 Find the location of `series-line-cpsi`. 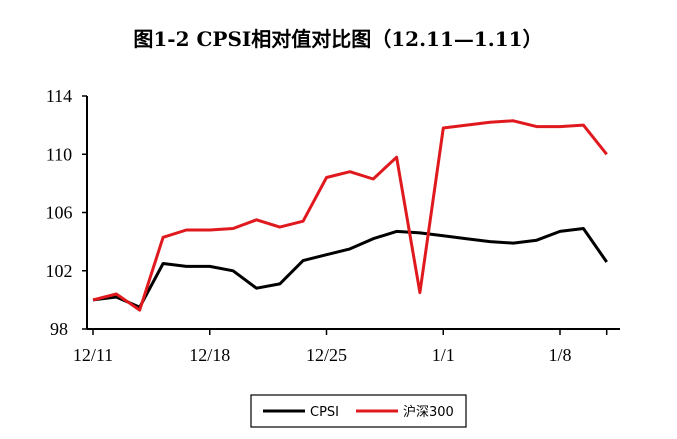

series-line-cpsi is located at coordinates (350, 268).